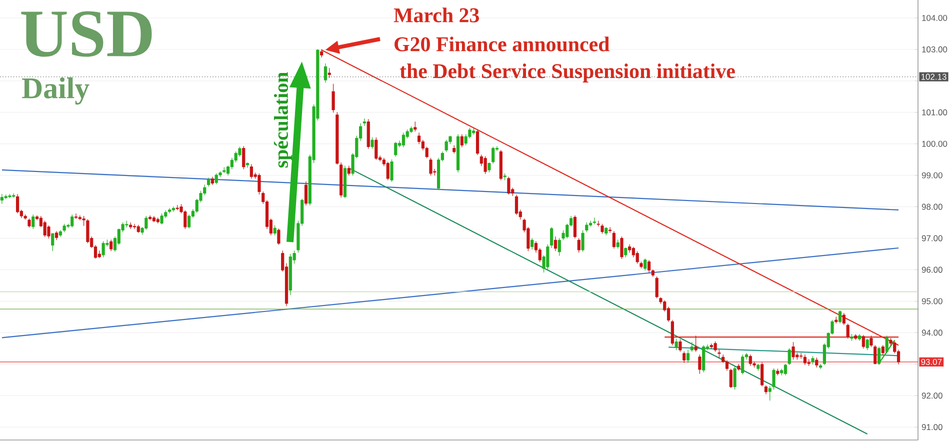  What do you see at coordinates (935, 112) in the screenshot?
I see `y-tick-label: 101.00` at bounding box center [935, 112].